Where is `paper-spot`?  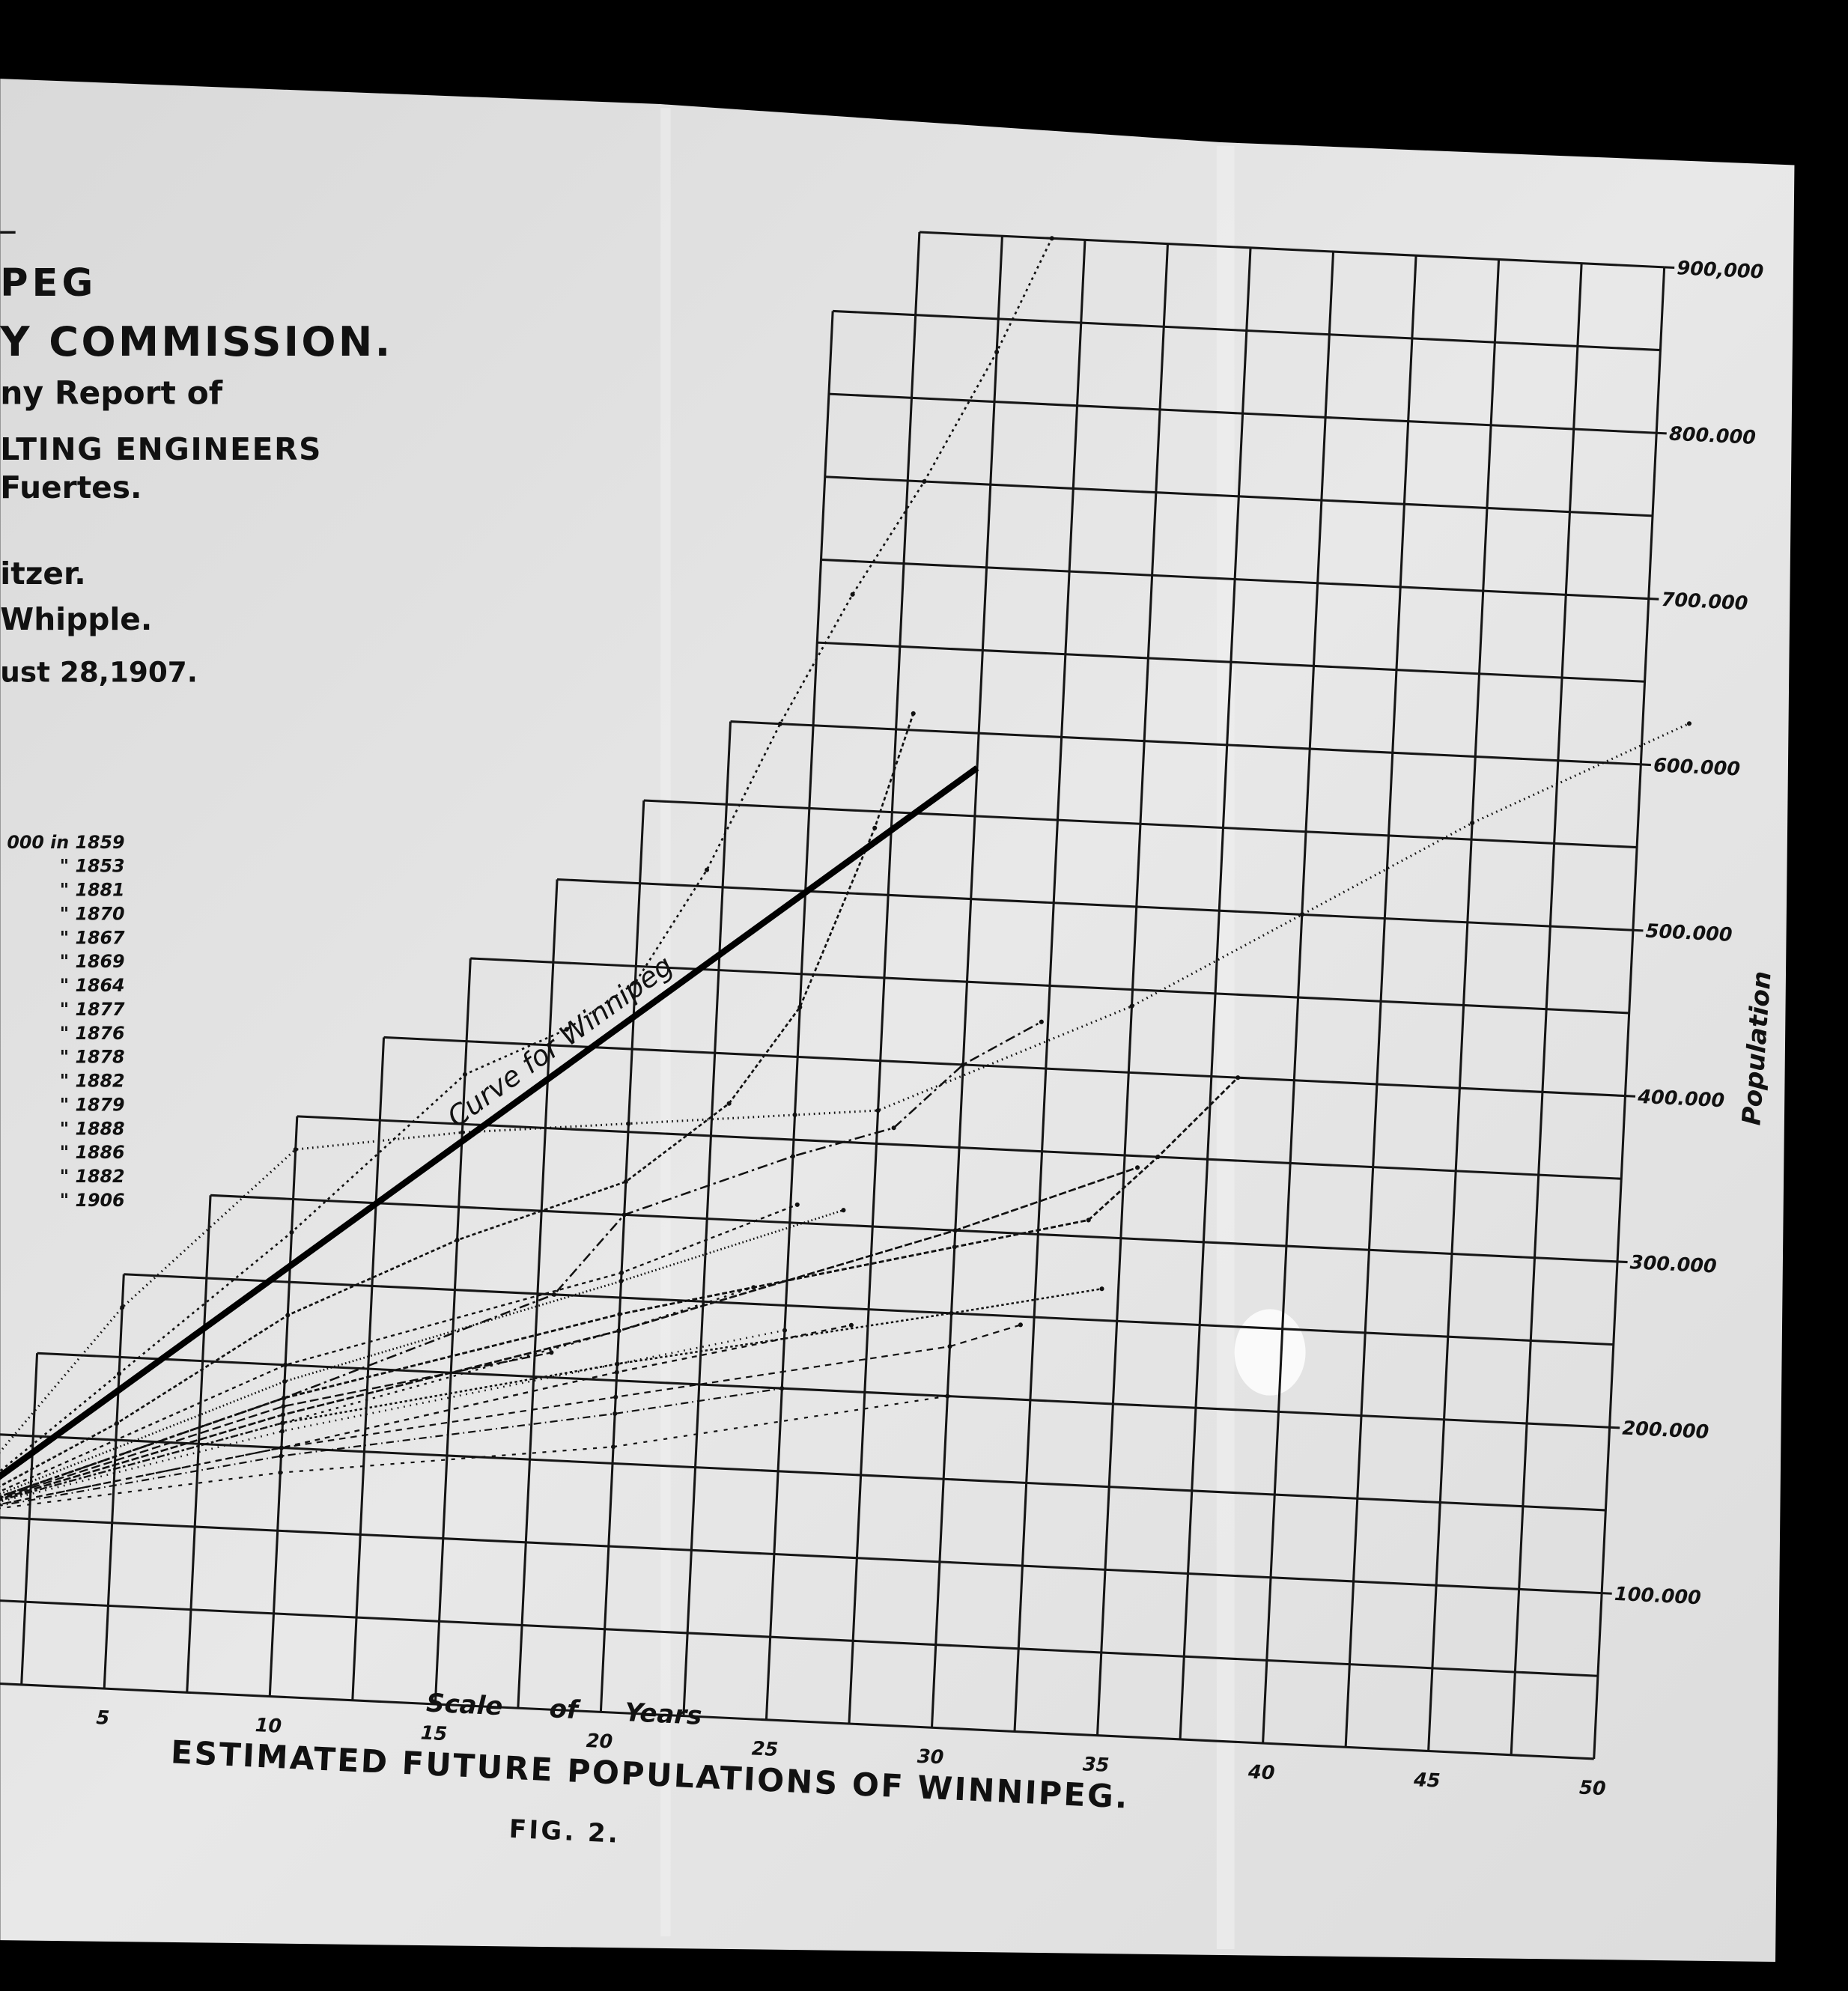
paper-spot is located at coordinates (1270, 1352).